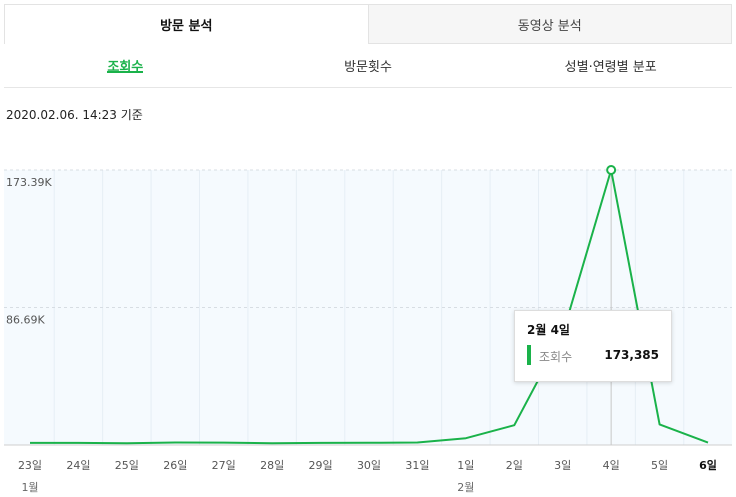 This screenshot has width=736, height=497. What do you see at coordinates (659, 465) in the screenshot?
I see `x-tick-label: 5일` at bounding box center [659, 465].